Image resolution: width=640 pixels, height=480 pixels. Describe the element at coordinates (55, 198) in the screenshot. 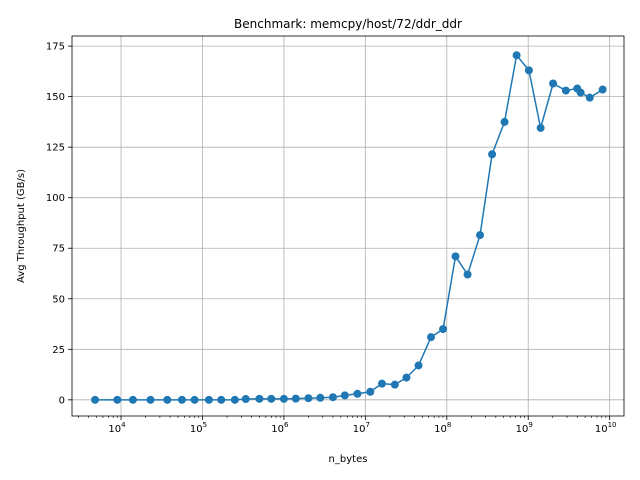

I see `y-tick-label: 100` at that location.